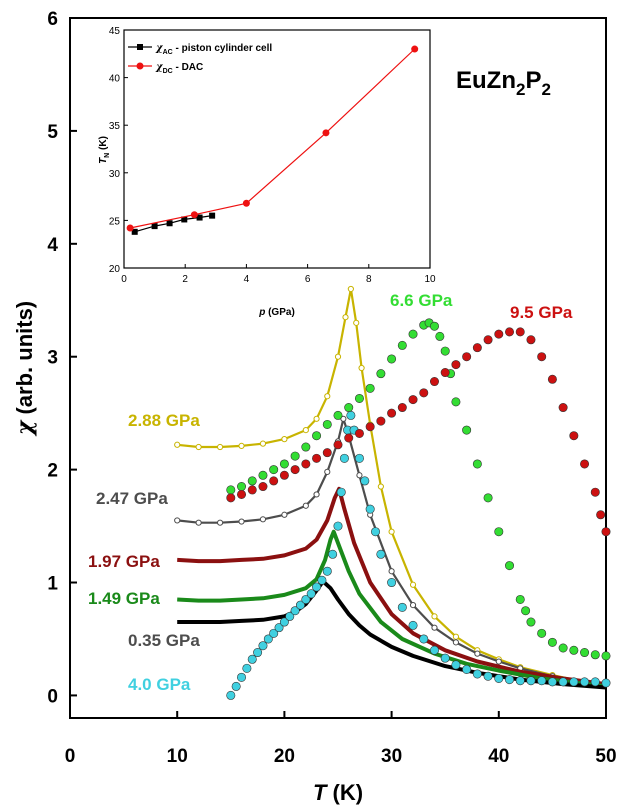 The width and height of the screenshot is (621, 808). What do you see at coordinates (124, 598) in the screenshot?
I see `series-label-1.49: 1.49 GPa` at bounding box center [124, 598].